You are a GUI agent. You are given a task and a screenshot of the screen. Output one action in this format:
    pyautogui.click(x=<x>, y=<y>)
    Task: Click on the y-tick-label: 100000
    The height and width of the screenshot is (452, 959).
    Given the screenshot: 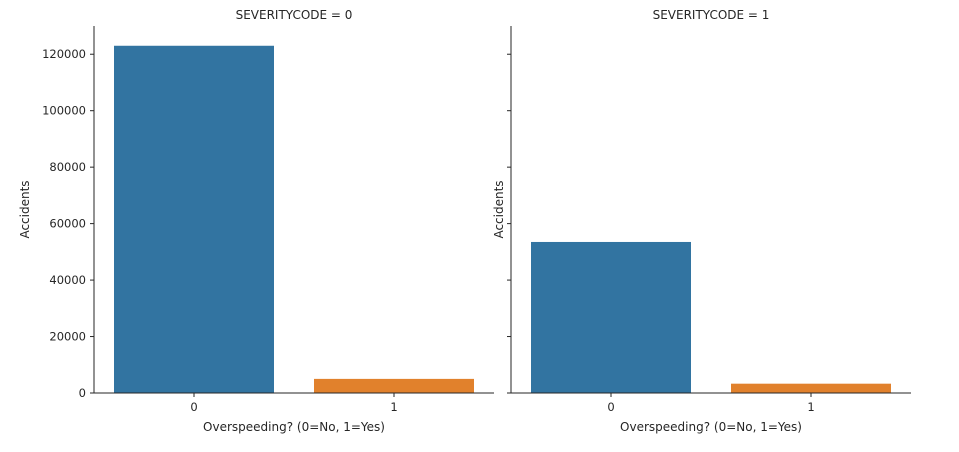 What is the action you would take?
    pyautogui.click(x=64, y=111)
    